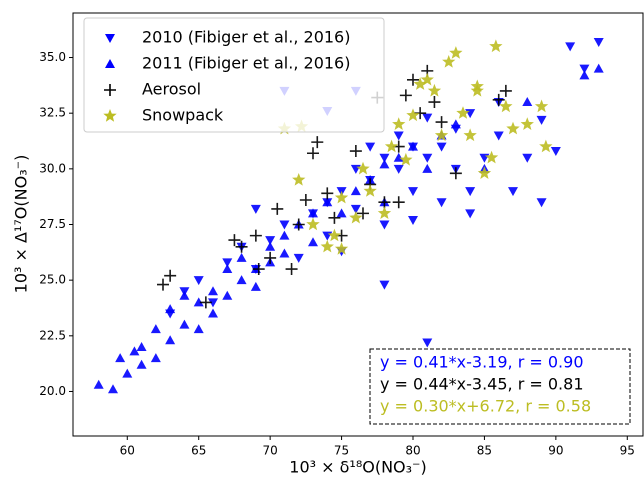 The image size is (644, 487). I want to click on x-axis-label: 10³ × δ¹⁸O(NO₃⁻), so click(357, 467).